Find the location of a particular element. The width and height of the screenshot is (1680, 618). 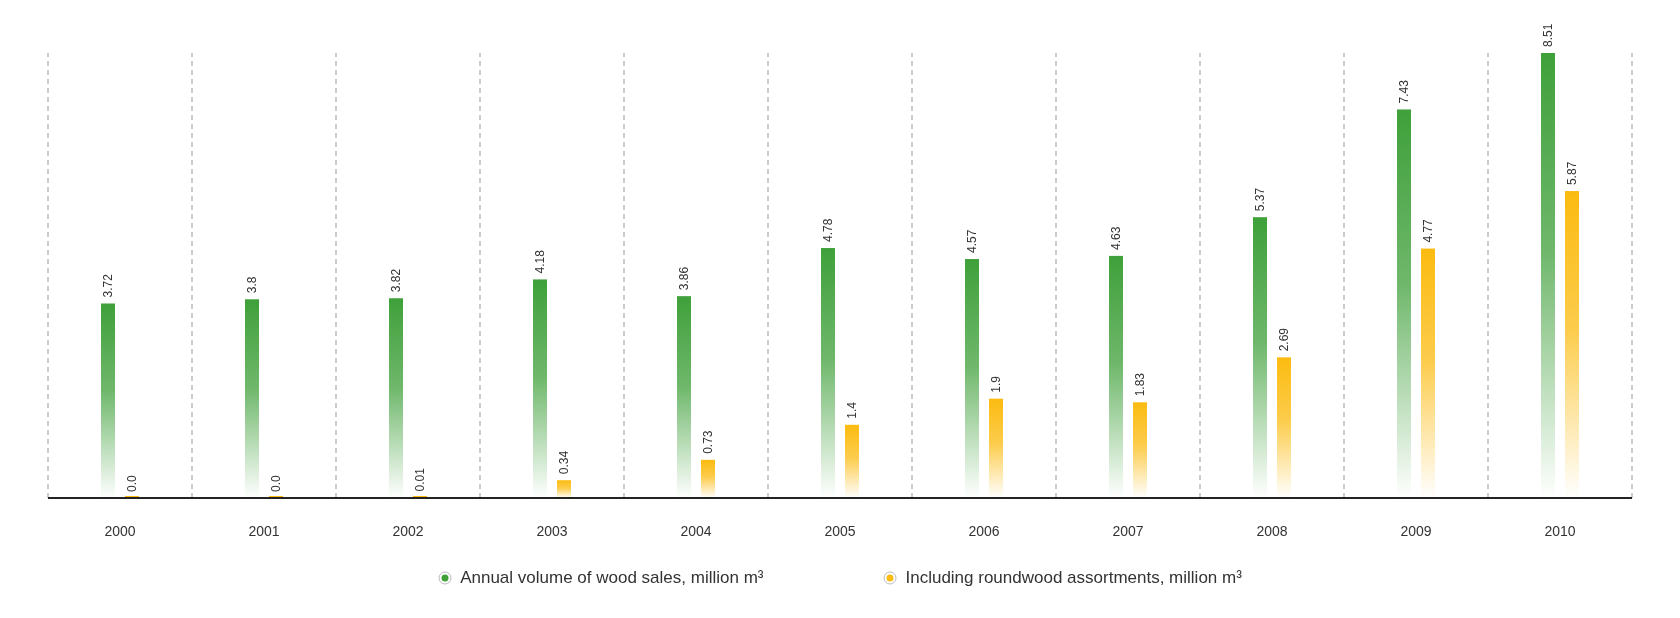

data-label: 5.87 is located at coordinates (1572, 173).